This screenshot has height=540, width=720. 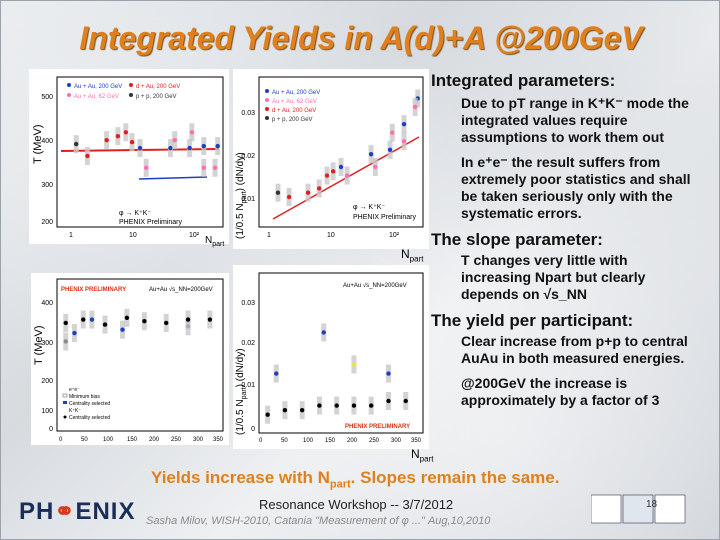 What do you see at coordinates (135, 213) in the screenshot?
I see `plot-tl-annot1: φ → K⁺K⁻` at bounding box center [135, 213].